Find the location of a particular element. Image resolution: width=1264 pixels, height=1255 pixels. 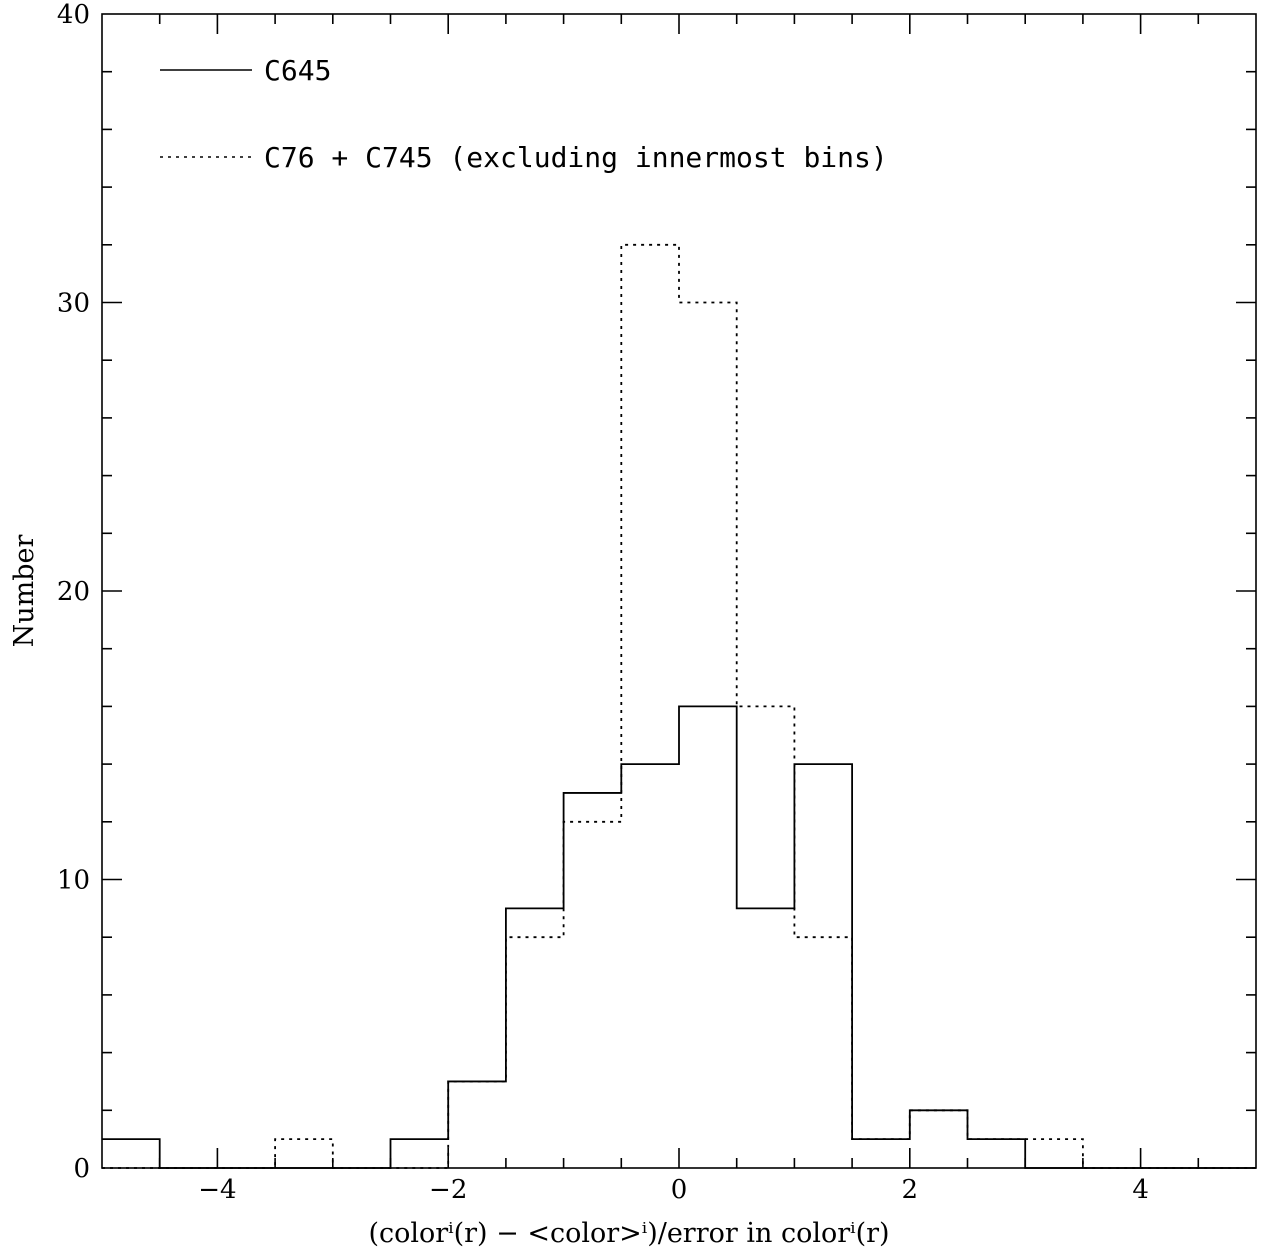

x-tick-label: −4 is located at coordinates (217, 1190).